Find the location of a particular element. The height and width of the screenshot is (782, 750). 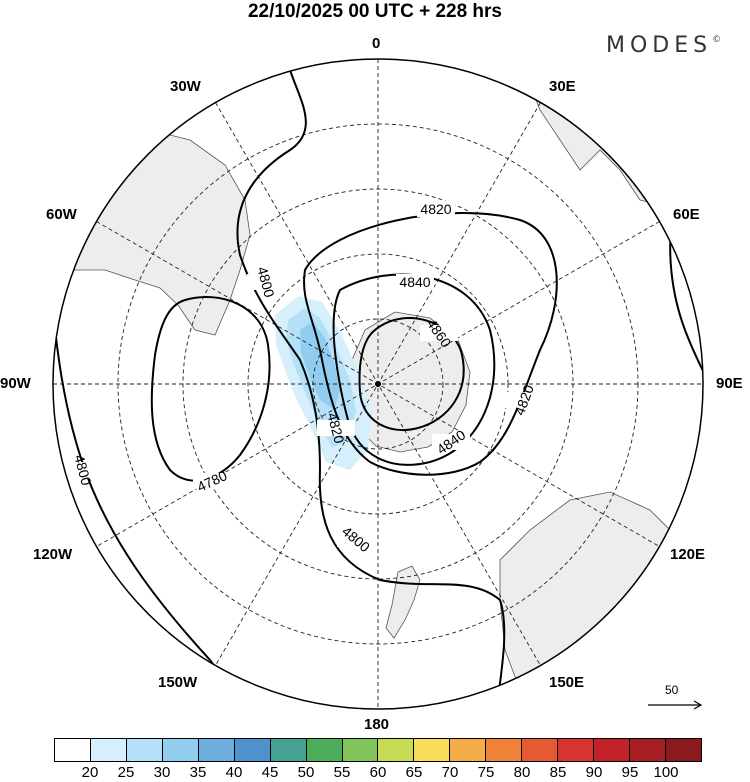

contour-label-4820-center: 4820 is located at coordinates (336, 428).